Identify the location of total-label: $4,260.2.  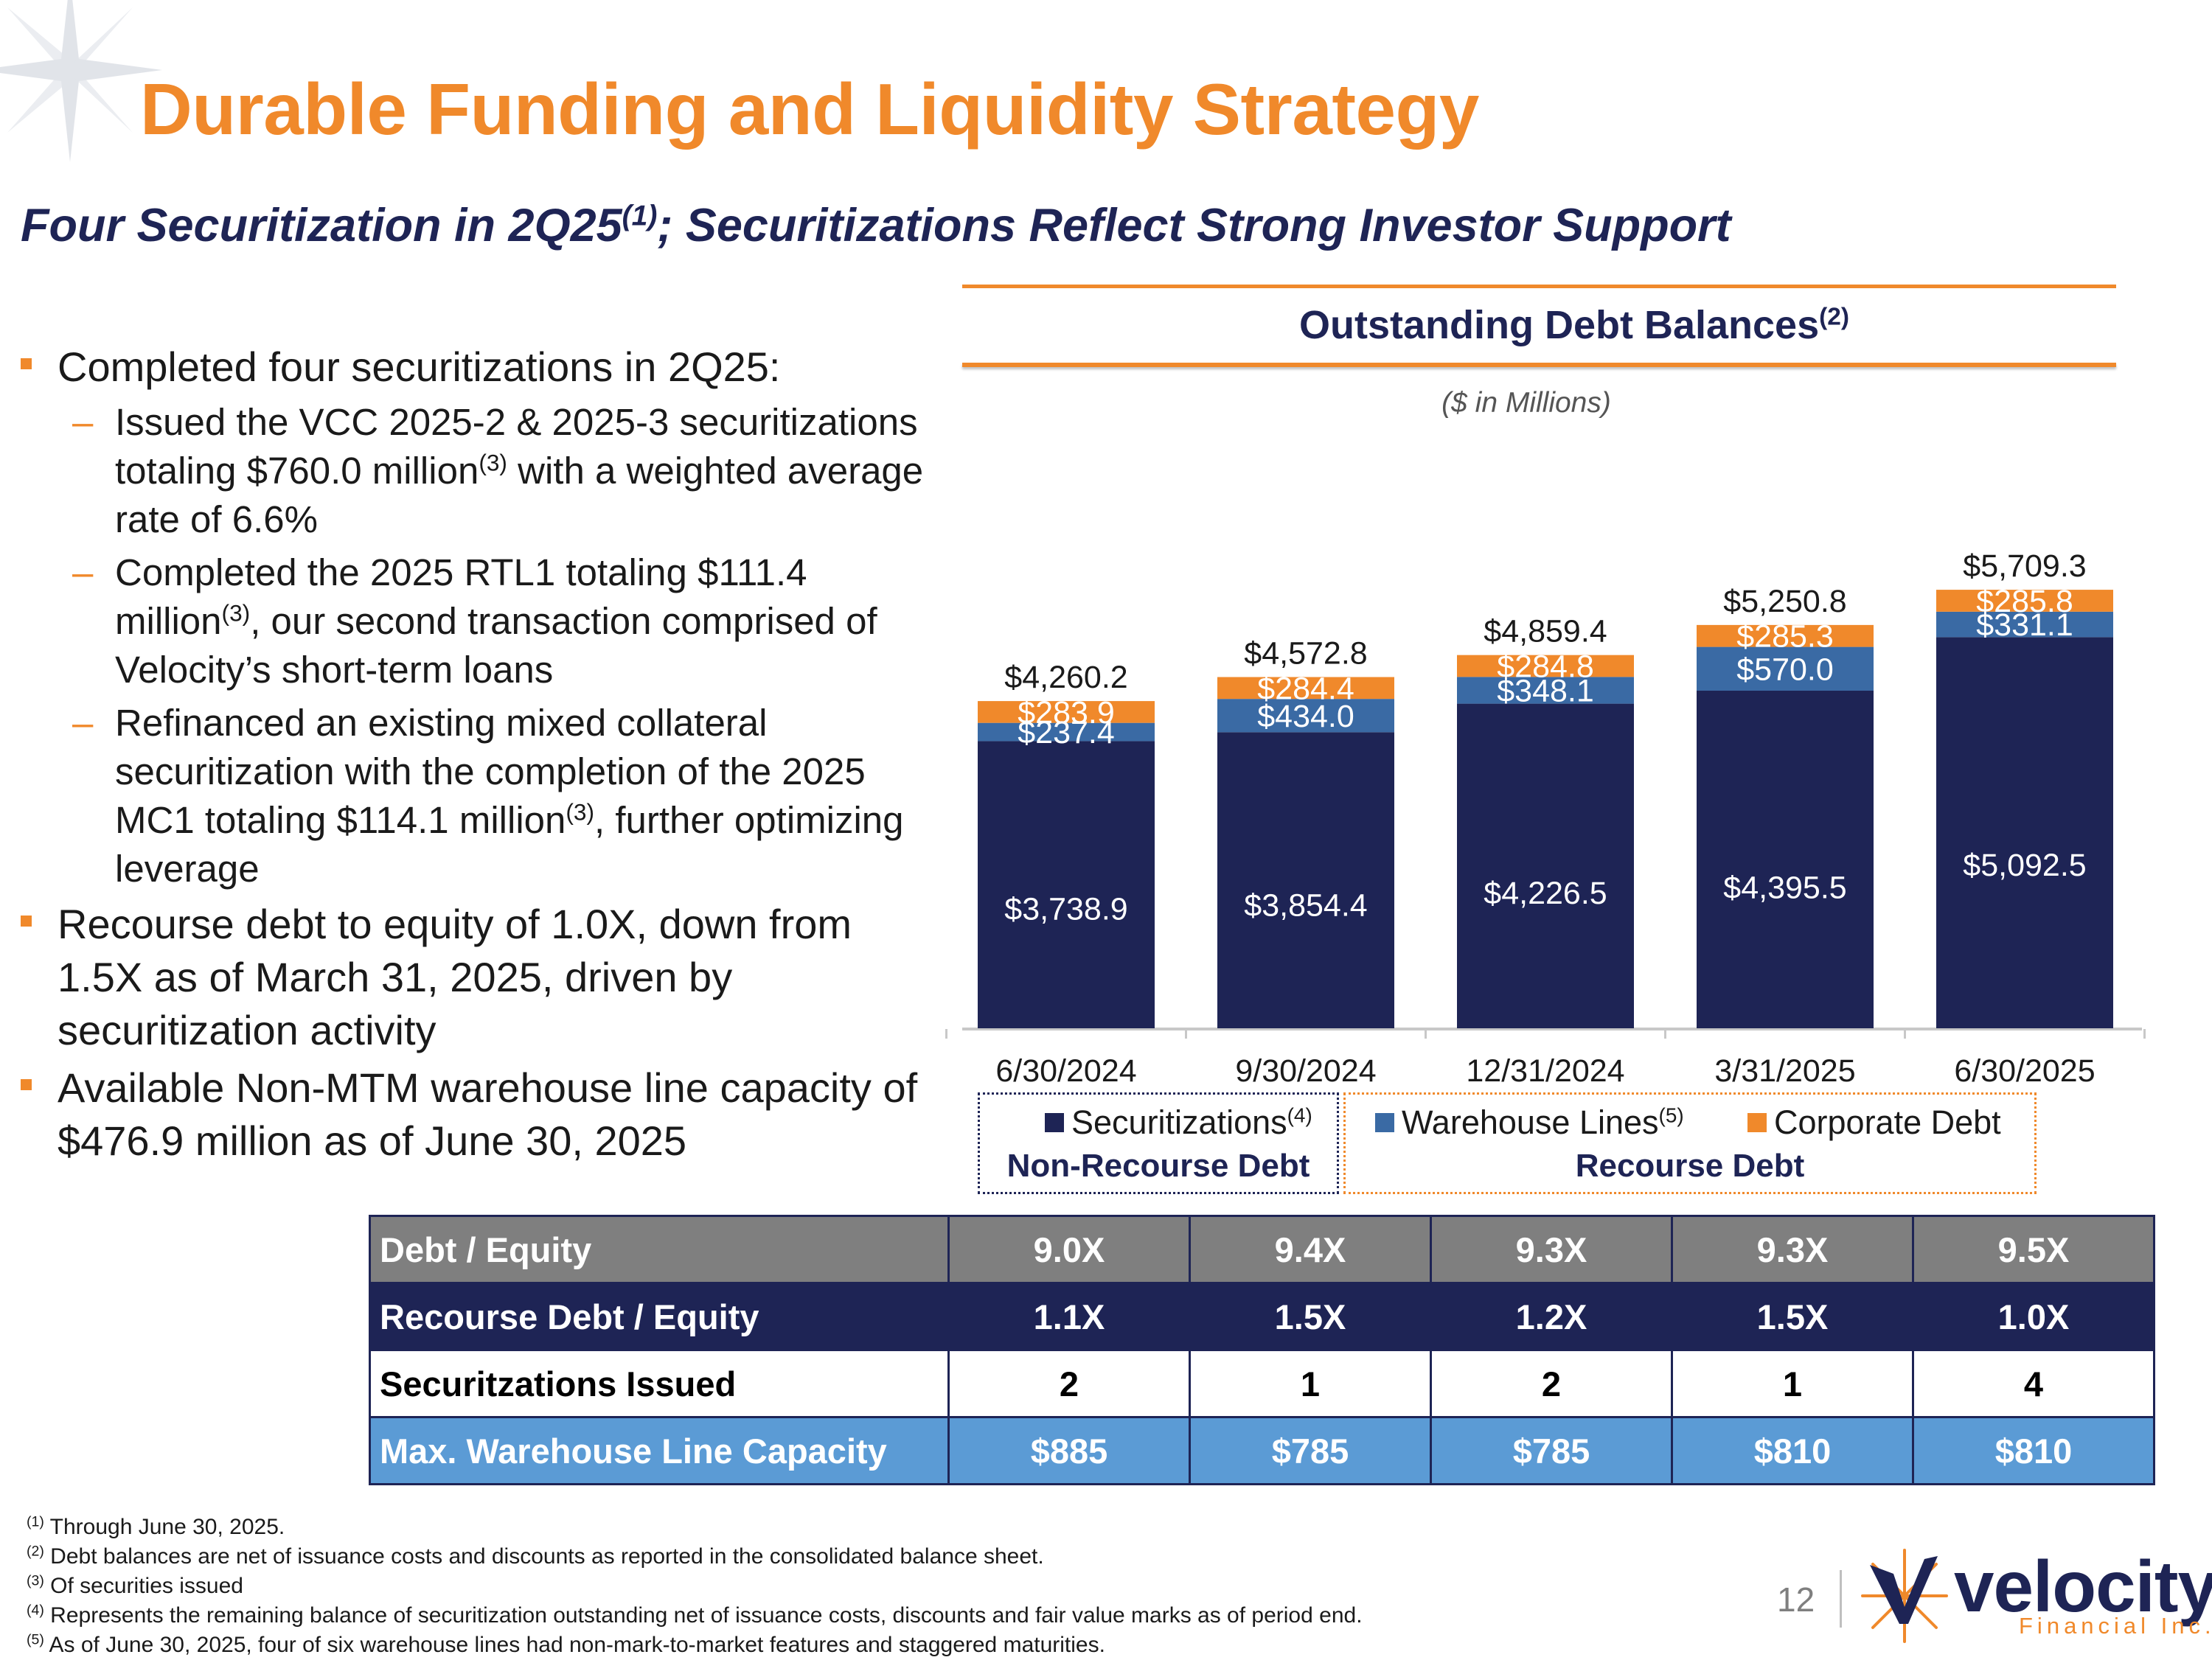
(1065, 677).